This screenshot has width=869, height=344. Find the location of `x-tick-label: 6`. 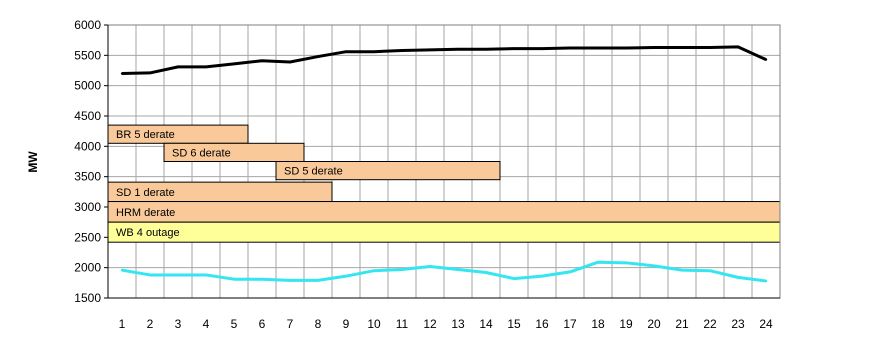

x-tick-label: 6 is located at coordinates (262, 324).